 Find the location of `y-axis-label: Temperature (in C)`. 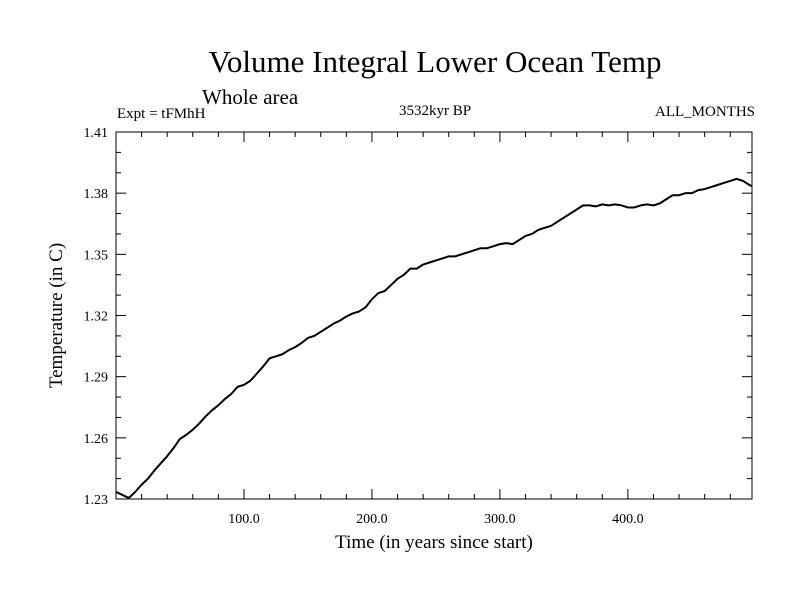

y-axis-label: Temperature (in C) is located at coordinates (56, 315).